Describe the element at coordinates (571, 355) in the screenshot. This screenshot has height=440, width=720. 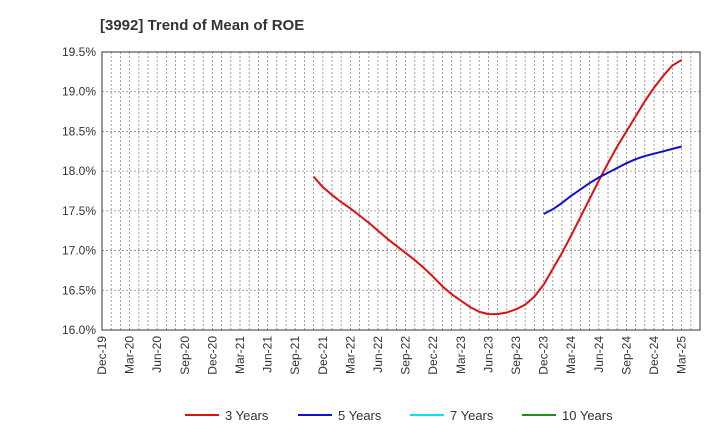
I see `x-tick-label: Mar-24` at that location.